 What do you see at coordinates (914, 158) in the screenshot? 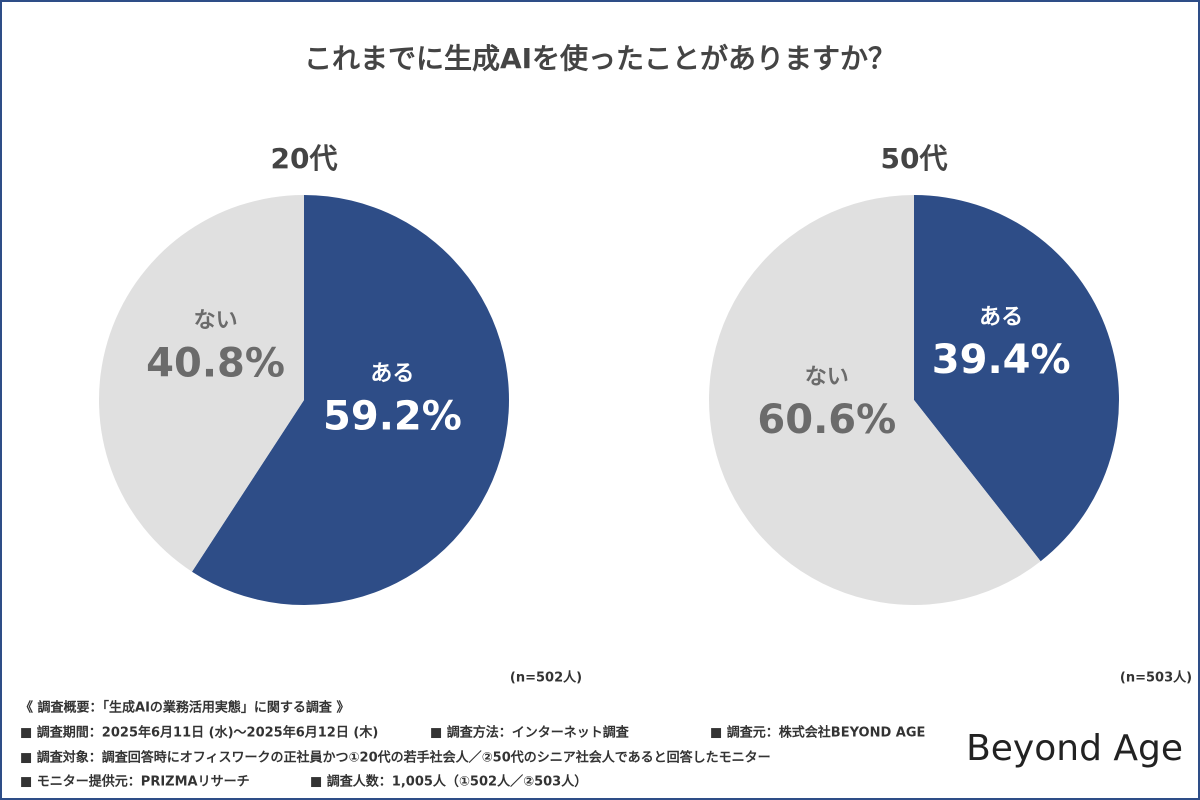
I see `pie-title: 50代` at bounding box center [914, 158].